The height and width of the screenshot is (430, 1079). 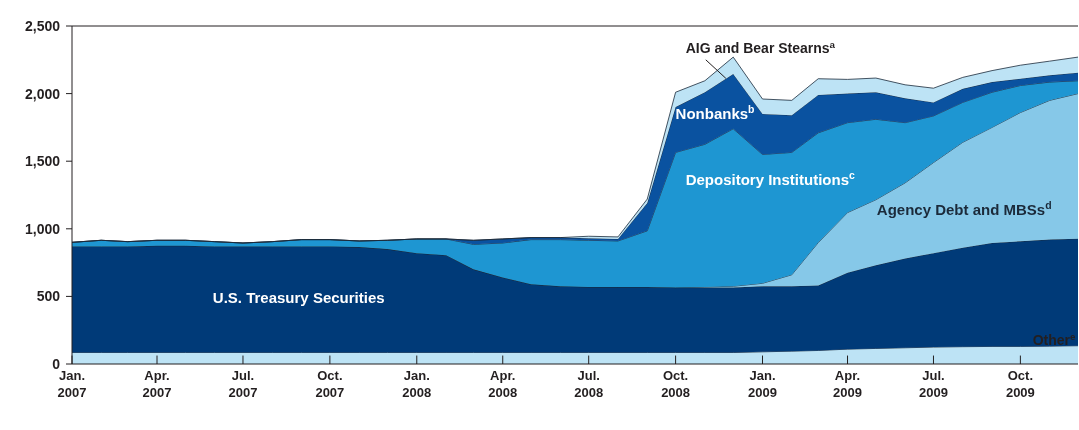 What do you see at coordinates (42, 228) in the screenshot?
I see `y-tick-label: 1,000` at bounding box center [42, 228].